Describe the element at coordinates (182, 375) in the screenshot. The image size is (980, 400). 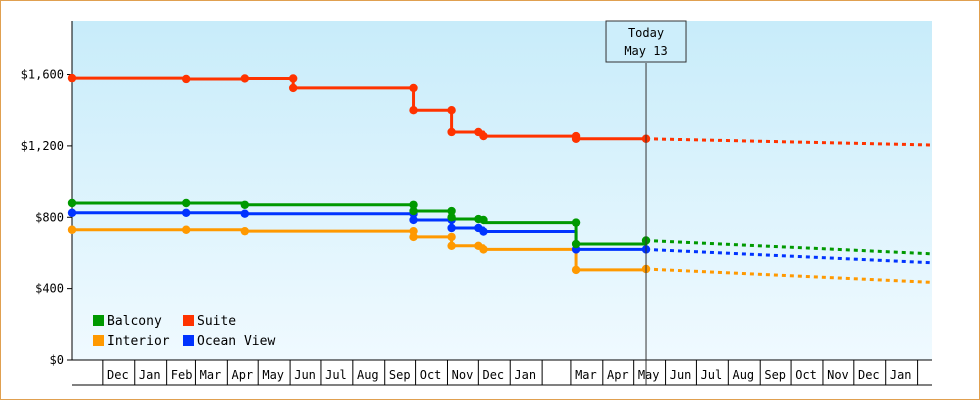
I see `x-tick-label: Feb` at that location.